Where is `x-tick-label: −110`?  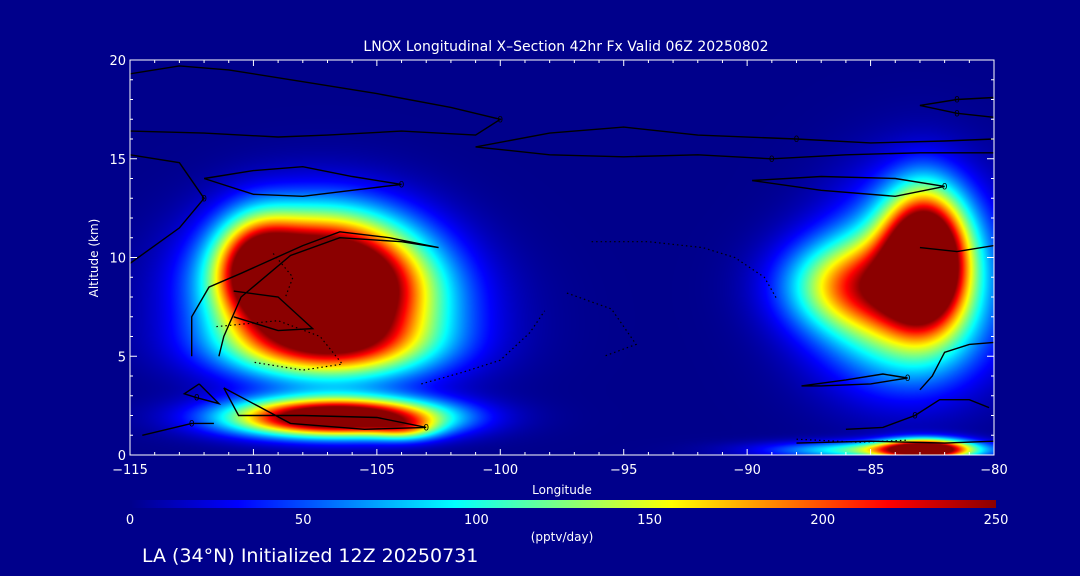
x-tick-label: −110 is located at coordinates (254, 470).